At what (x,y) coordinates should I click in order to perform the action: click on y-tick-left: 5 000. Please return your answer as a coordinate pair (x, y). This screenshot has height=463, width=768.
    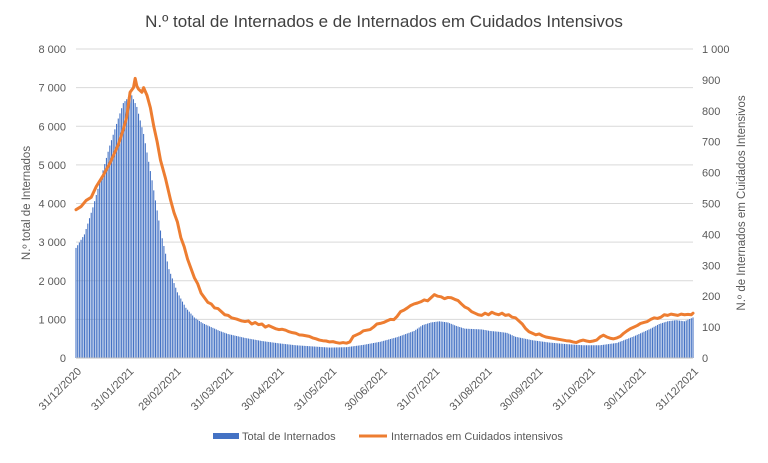
    Looking at the image, I should click on (52, 166).